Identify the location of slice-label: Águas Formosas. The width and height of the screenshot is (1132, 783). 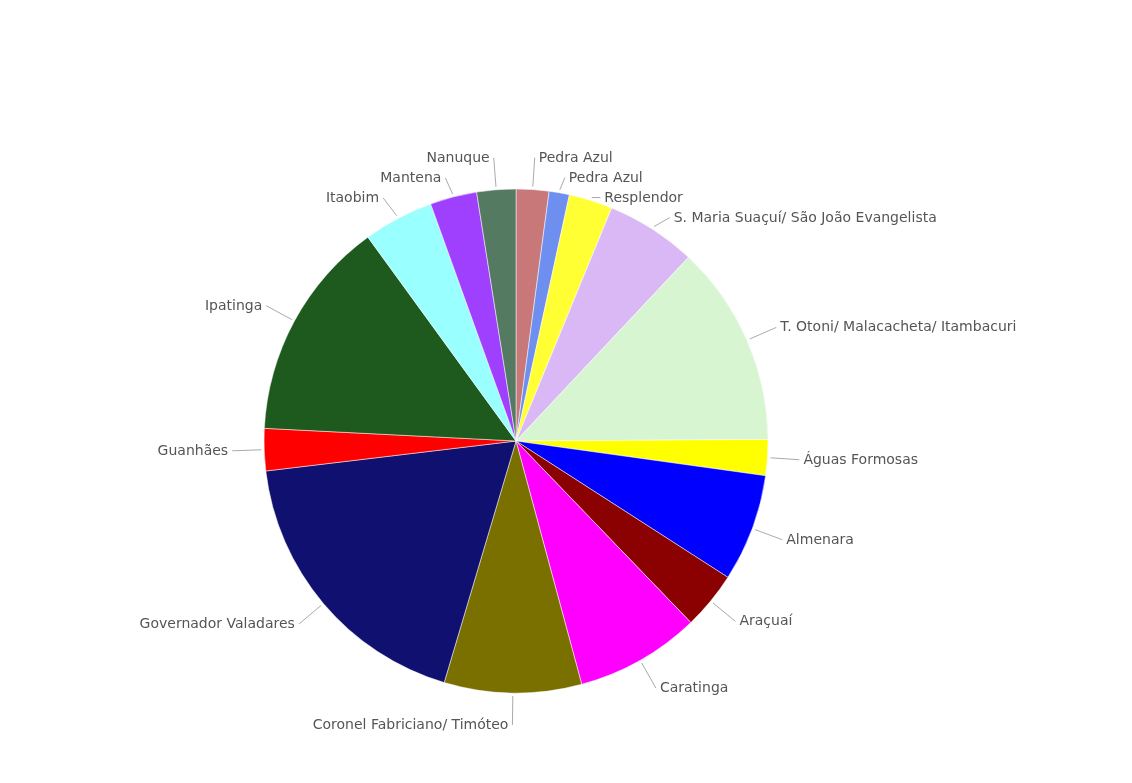
(861, 458).